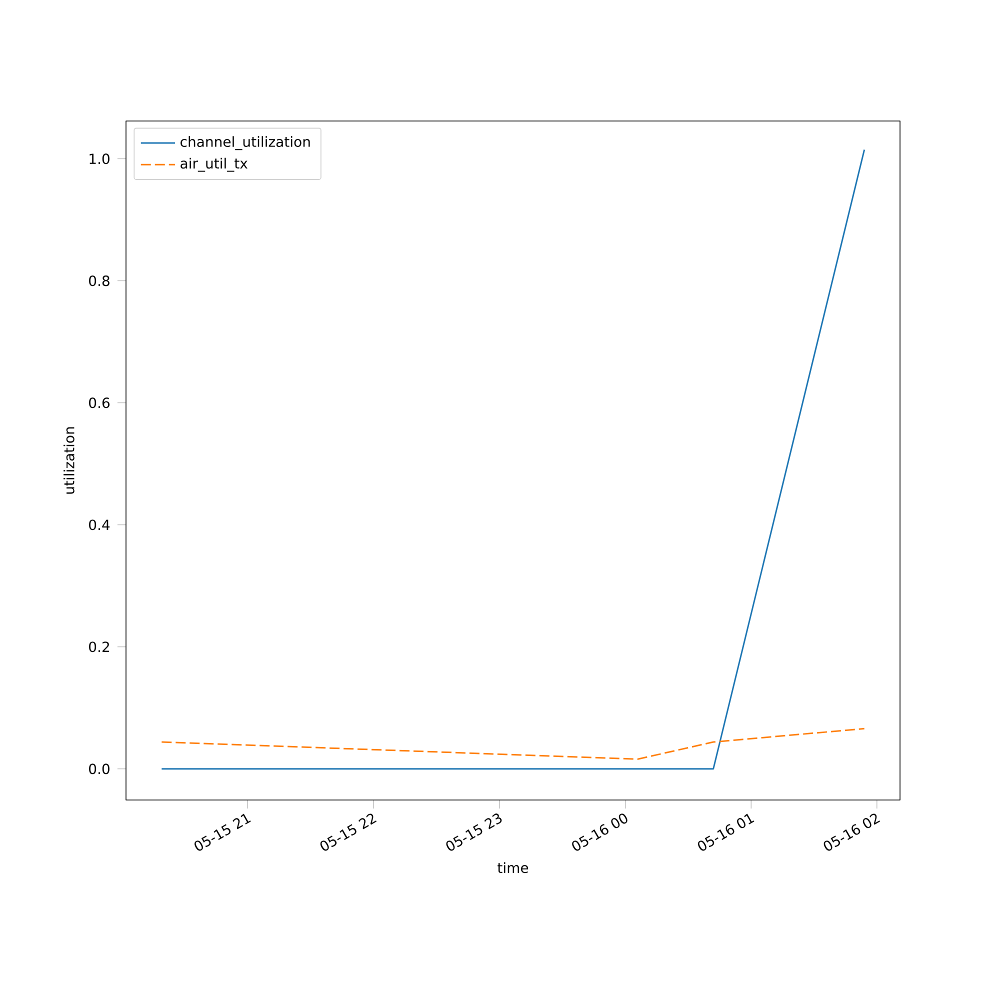 The height and width of the screenshot is (1000, 1000). I want to click on y-tick-label: 0.6, so click(99, 403).